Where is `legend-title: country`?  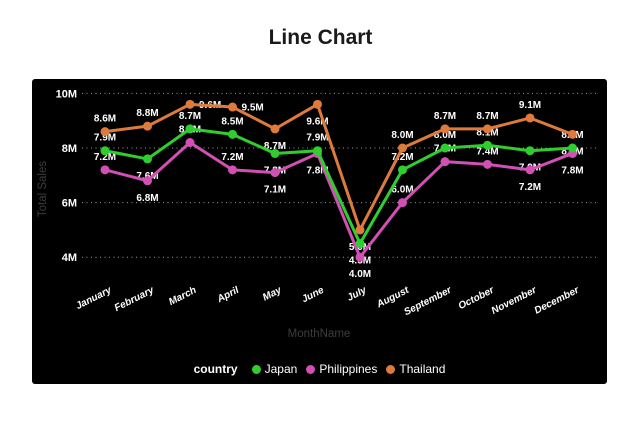 legend-title: country is located at coordinates (215, 369).